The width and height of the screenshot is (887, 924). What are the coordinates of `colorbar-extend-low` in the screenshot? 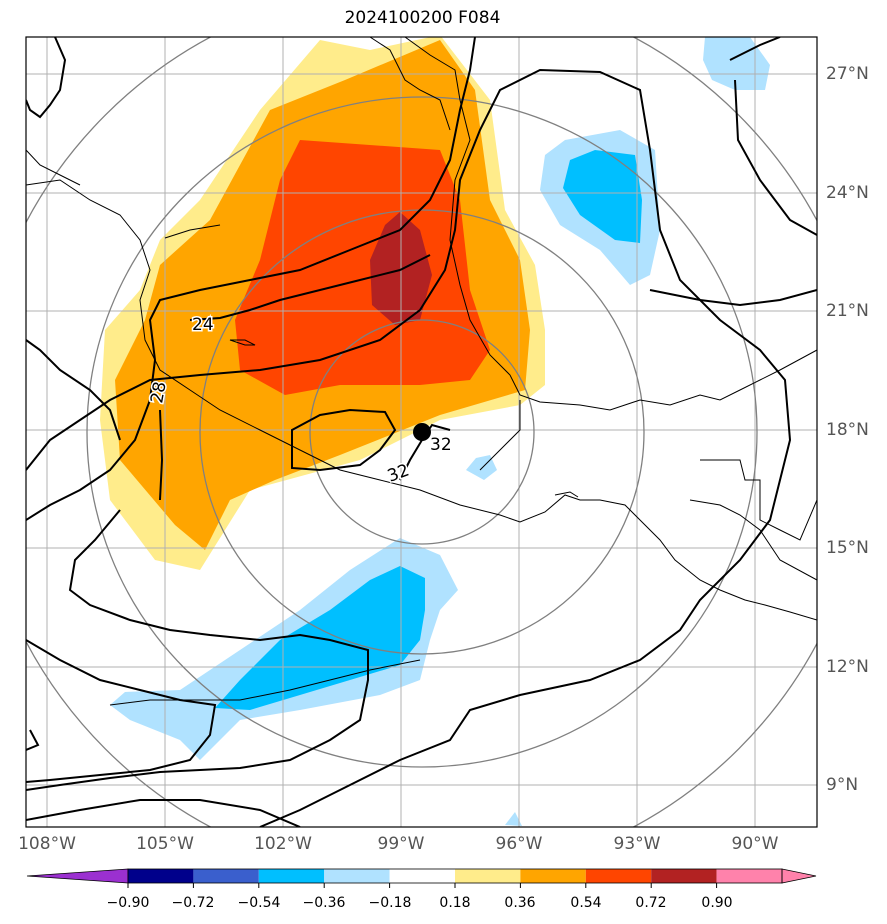 It's located at (77, 876).